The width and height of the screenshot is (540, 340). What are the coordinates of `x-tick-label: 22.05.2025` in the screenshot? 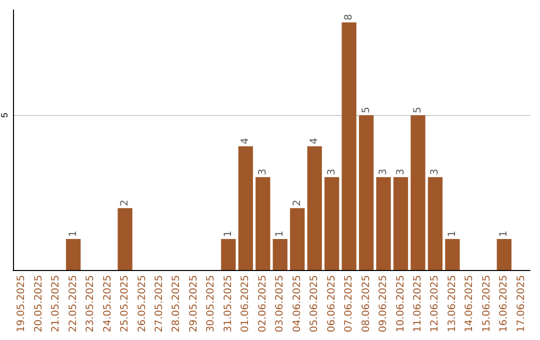 It's located at (73, 303).